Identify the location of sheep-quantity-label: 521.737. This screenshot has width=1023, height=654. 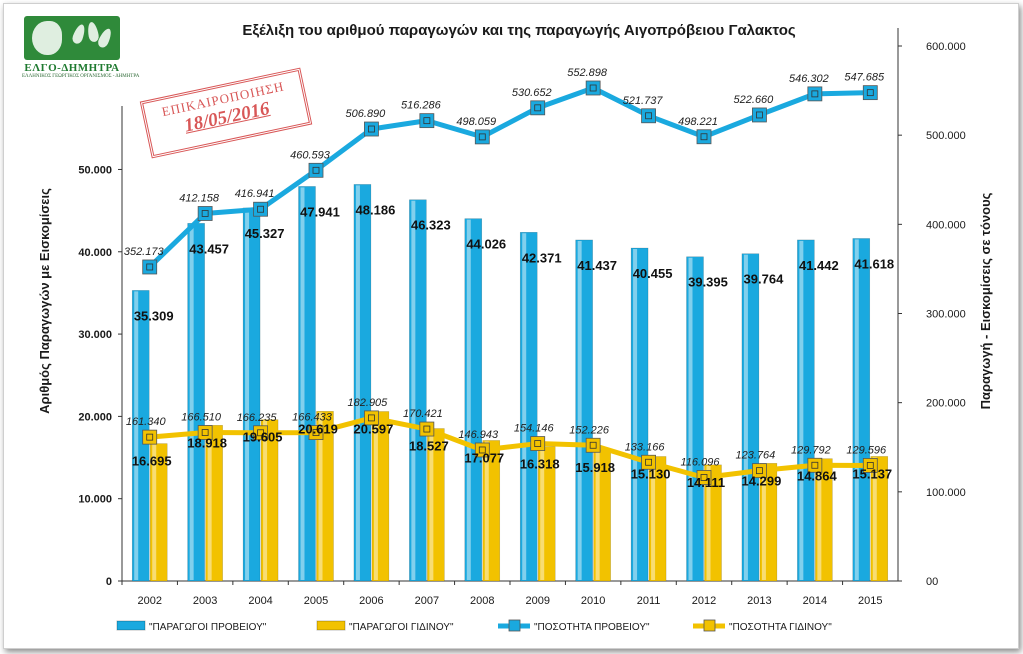
(643, 101).